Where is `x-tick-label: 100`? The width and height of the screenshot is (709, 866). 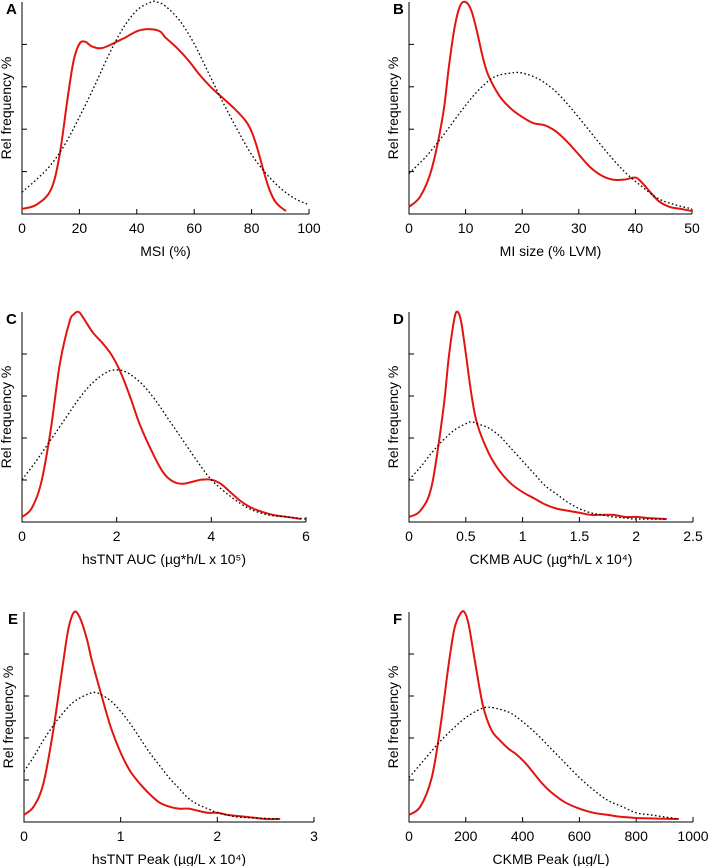 x-tick-label: 100 is located at coordinates (309, 228).